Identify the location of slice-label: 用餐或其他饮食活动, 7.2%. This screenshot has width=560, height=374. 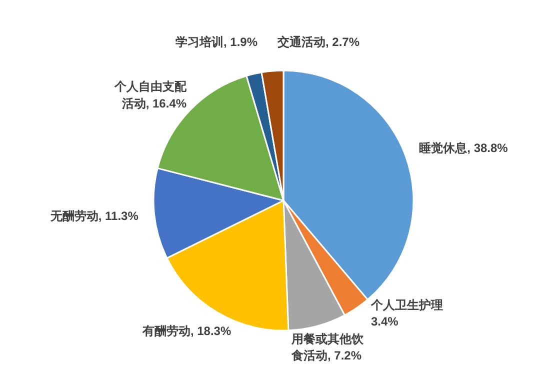
(327, 347).